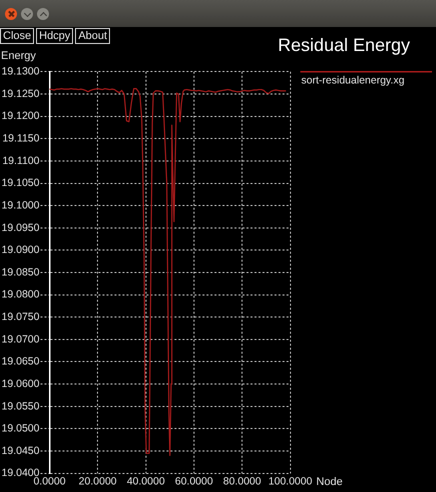 Image resolution: width=436 pixels, height=492 pixels. Describe the element at coordinates (21, 294) in the screenshot. I see `y-tick-label: 19.0800` at that location.